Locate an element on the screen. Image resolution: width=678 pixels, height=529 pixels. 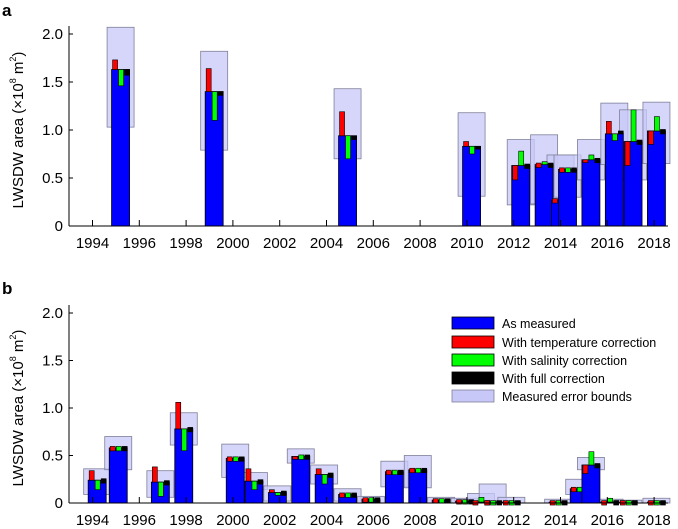
y-tick-label-a-2: 1.0 is located at coordinates (52, 130).